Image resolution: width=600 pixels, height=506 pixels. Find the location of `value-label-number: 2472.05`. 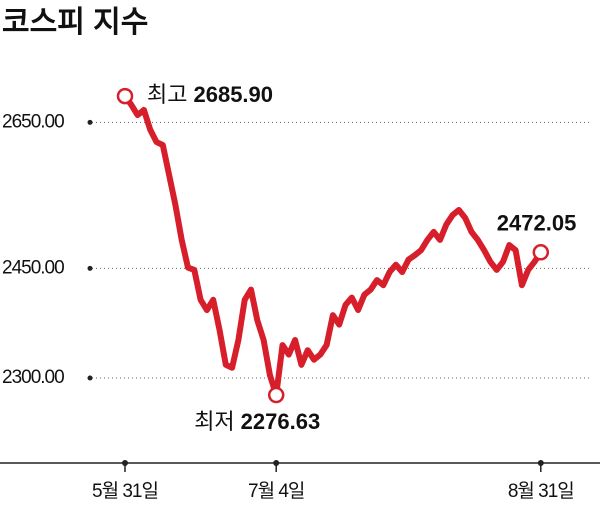

value-label-number: 2472.05 is located at coordinates (537, 222).